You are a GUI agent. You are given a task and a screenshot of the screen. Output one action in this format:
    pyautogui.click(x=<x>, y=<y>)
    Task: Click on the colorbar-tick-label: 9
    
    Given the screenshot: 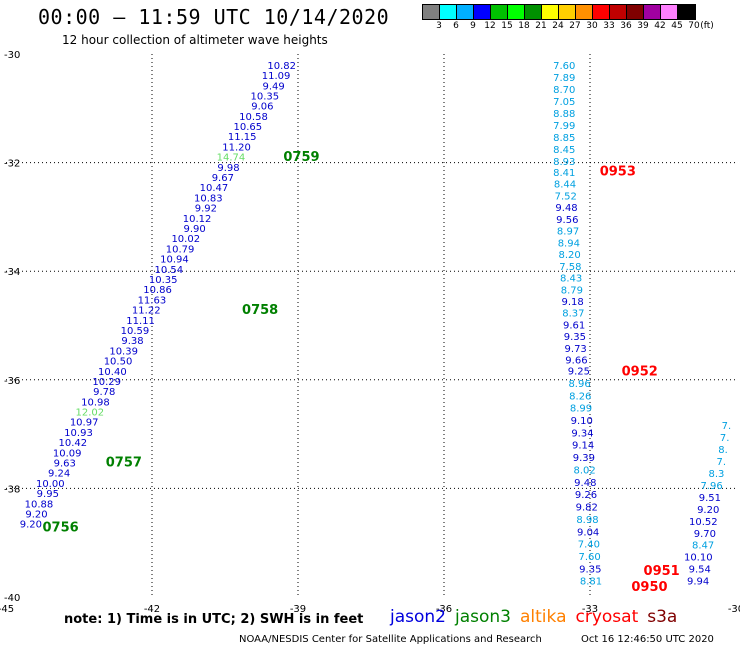 What is the action you would take?
    pyautogui.click(x=473, y=26)
    